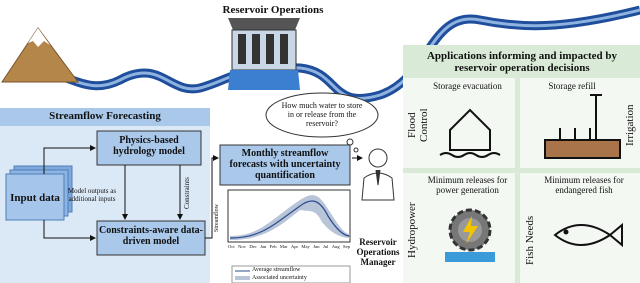 Image resolution: width=640 pixels, height=283 pixels. What do you see at coordinates (412, 230) in the screenshot?
I see `quadrant-label: Hydropower` at bounding box center [412, 230].